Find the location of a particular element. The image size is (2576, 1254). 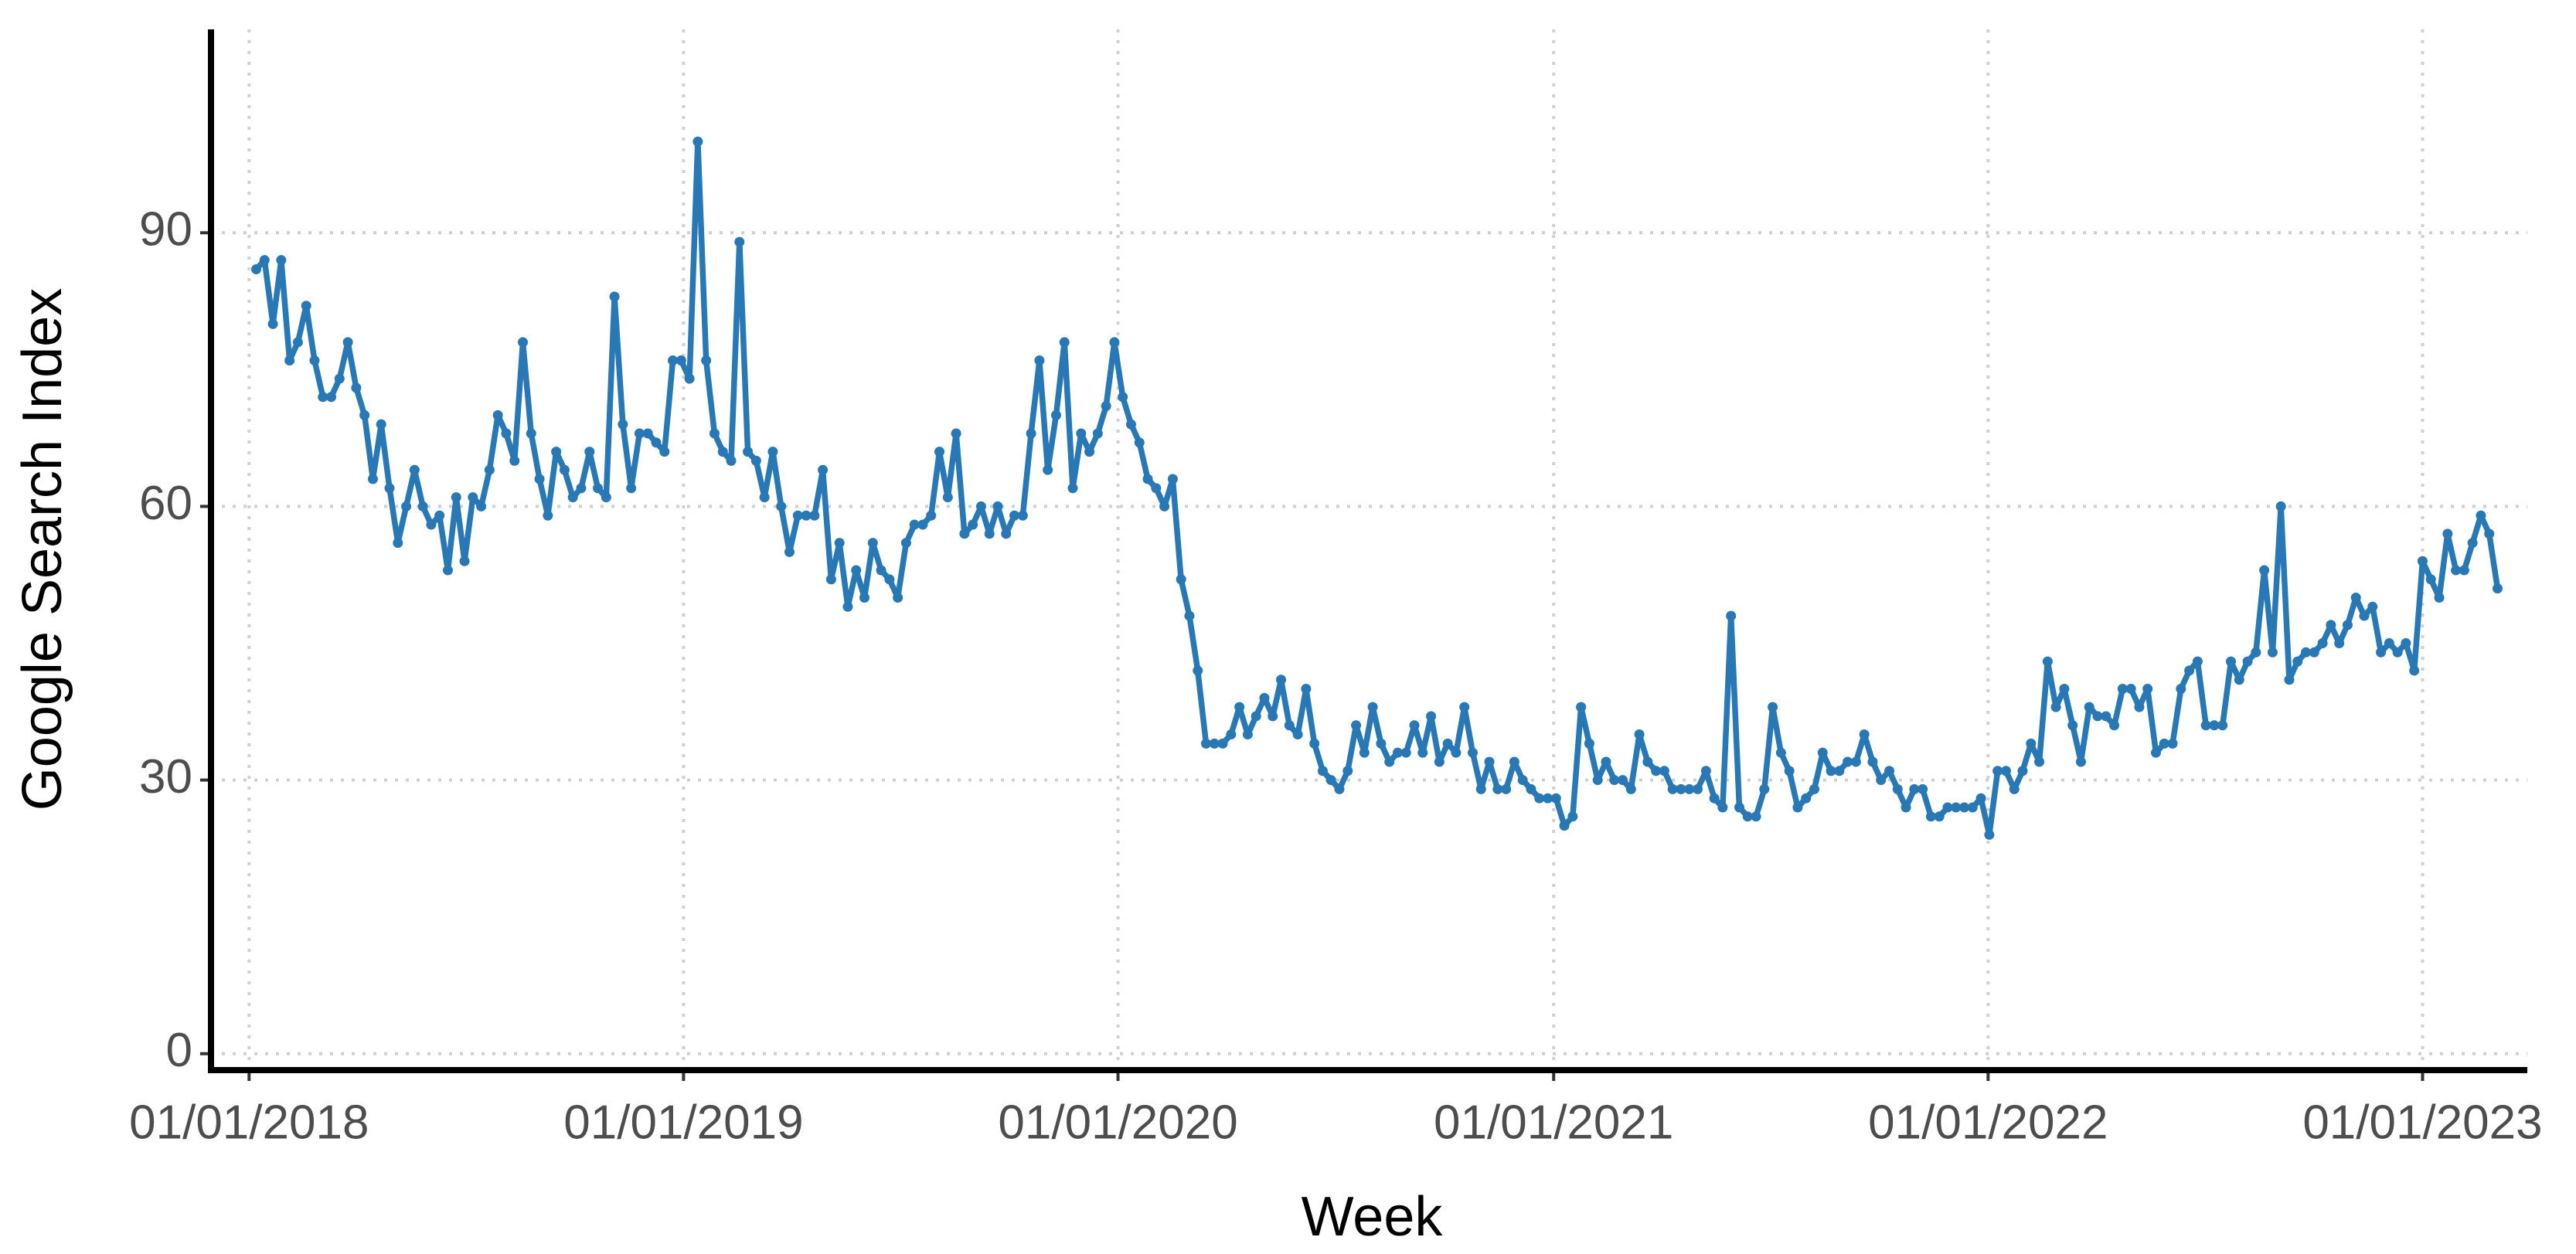

x-tick-label: 01/01/2023 is located at coordinates (2422, 1122).